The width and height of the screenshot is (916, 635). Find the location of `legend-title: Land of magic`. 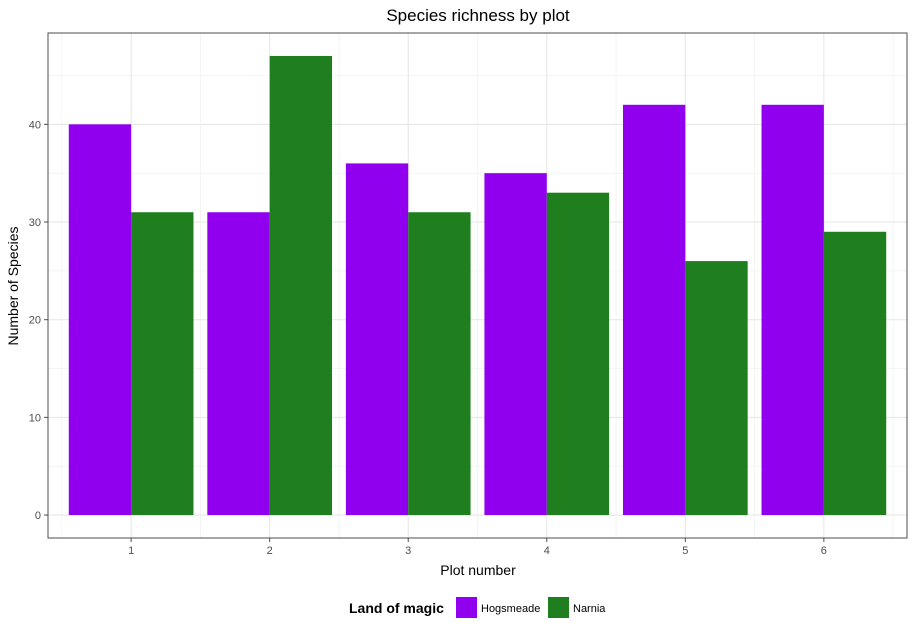

legend-title: Land of magic is located at coordinates (396, 608).